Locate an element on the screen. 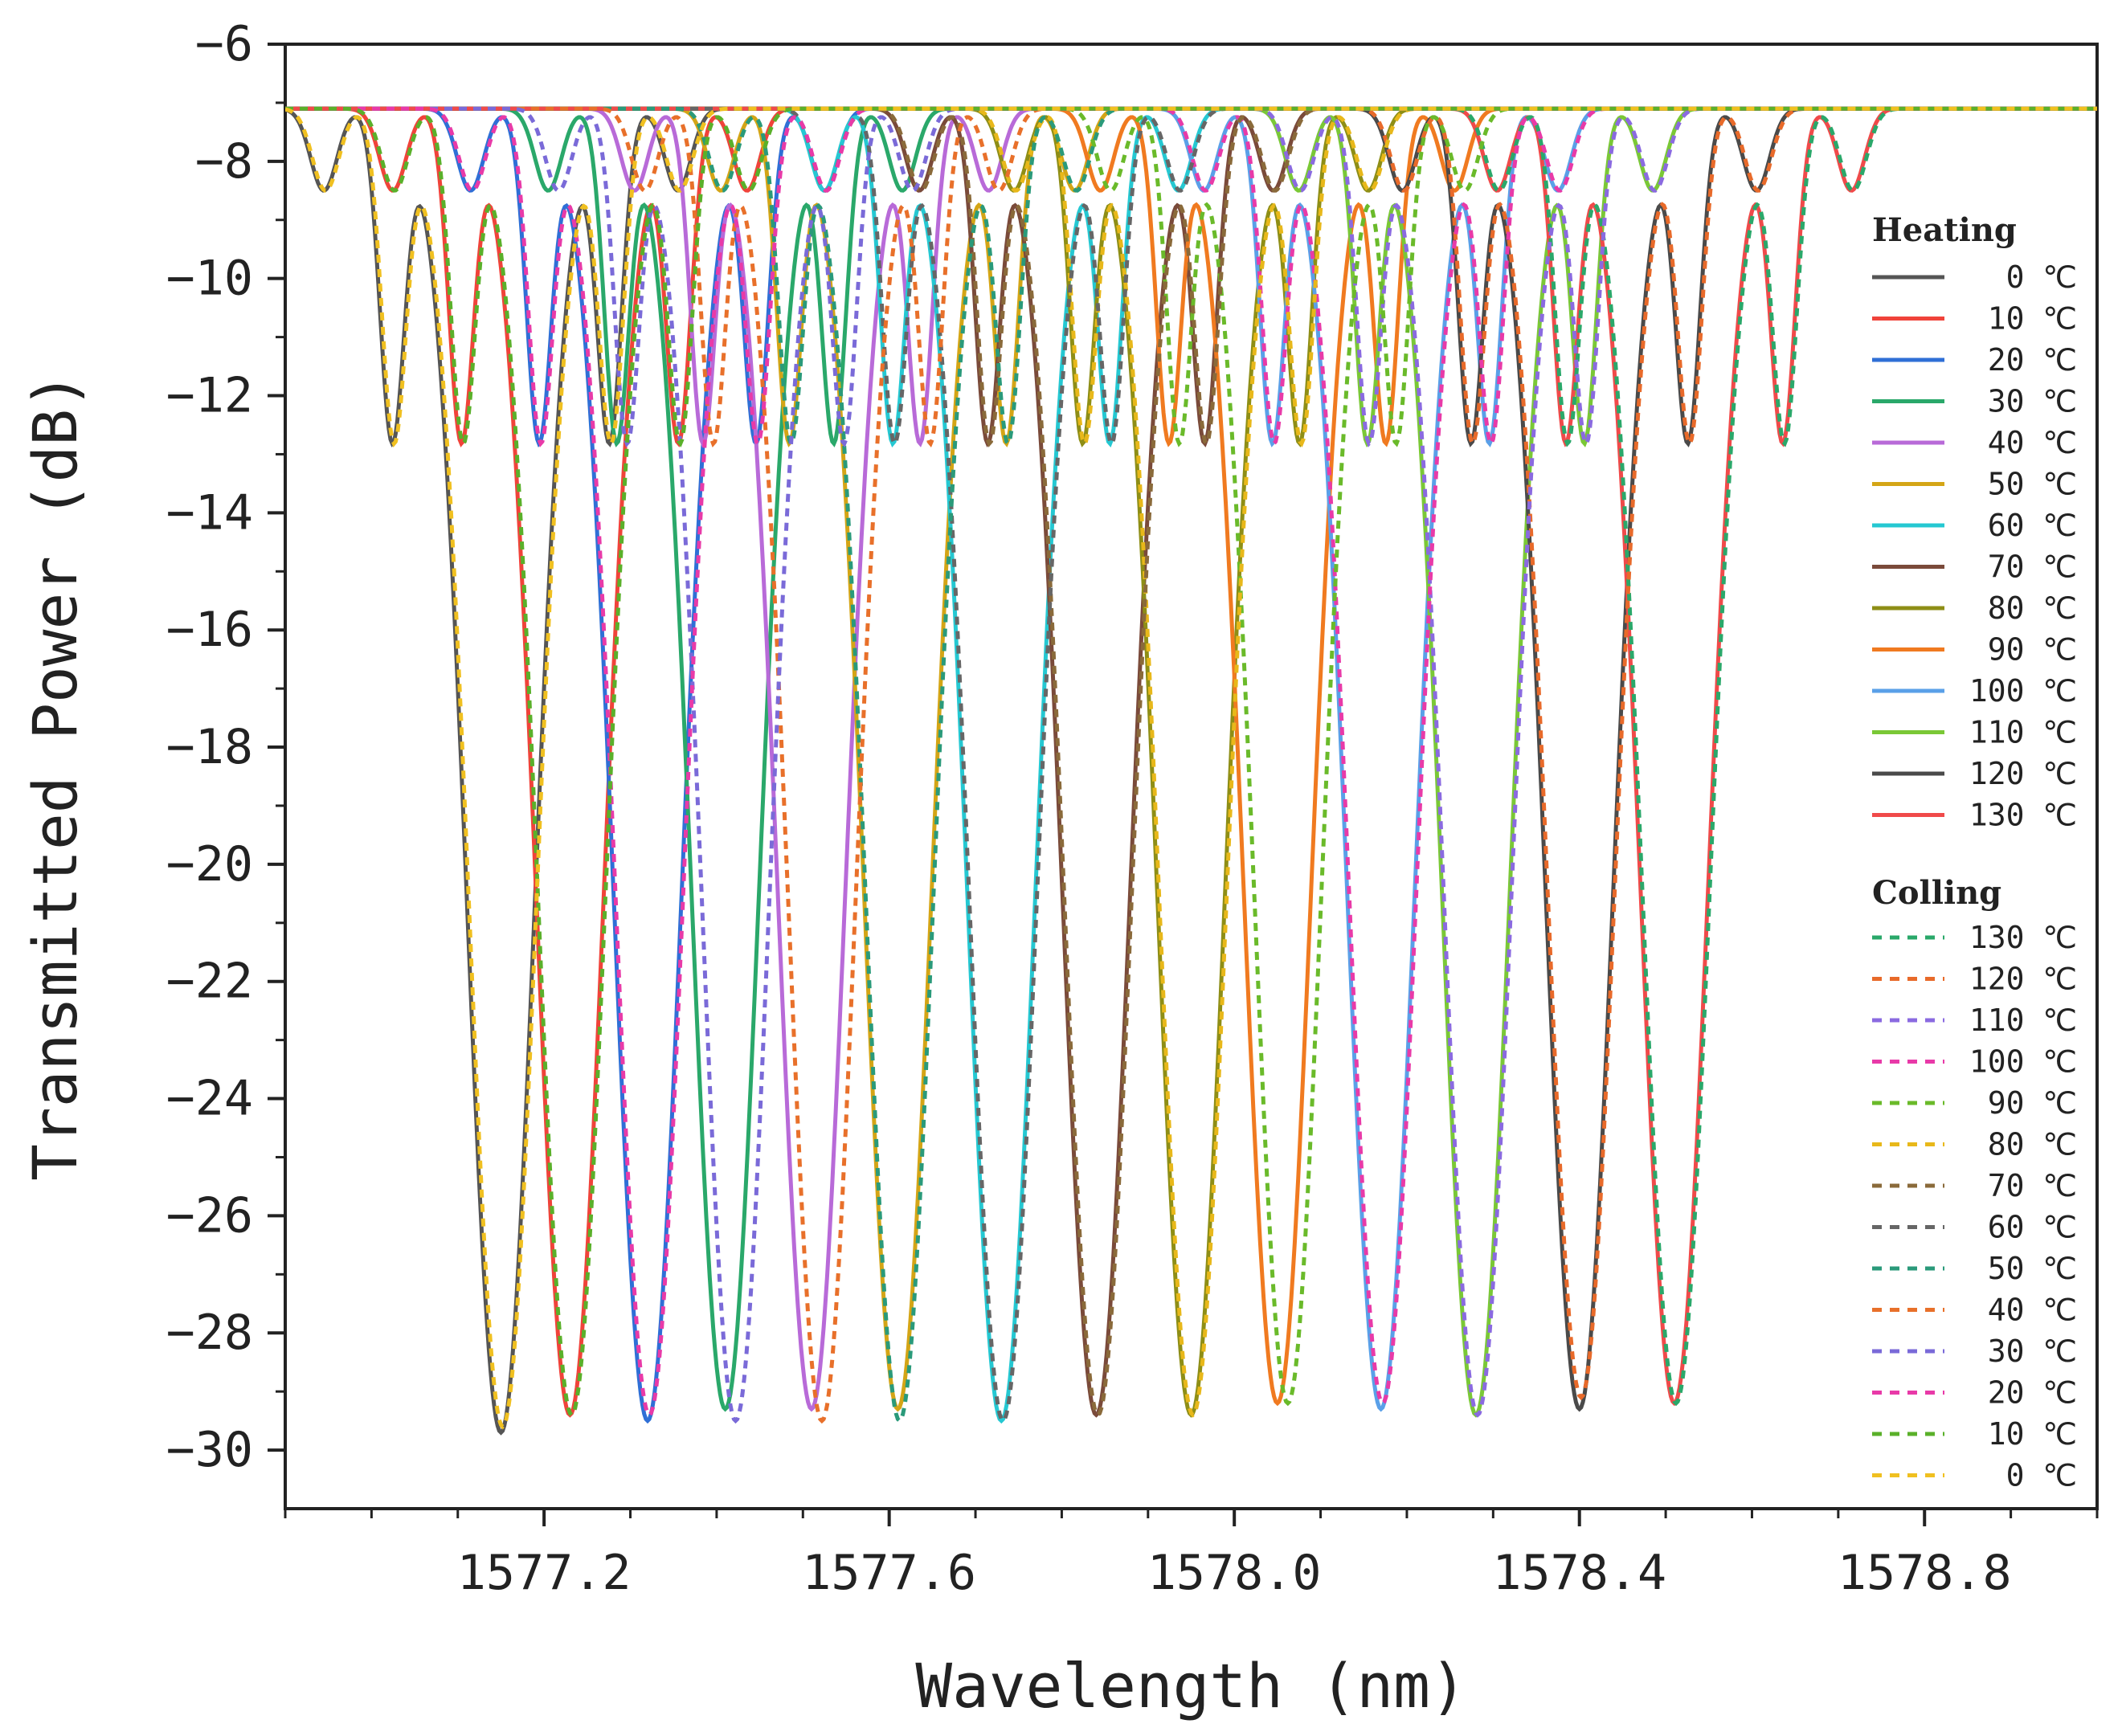  heating-legend-label: 10 ℃ is located at coordinates (2032, 319).